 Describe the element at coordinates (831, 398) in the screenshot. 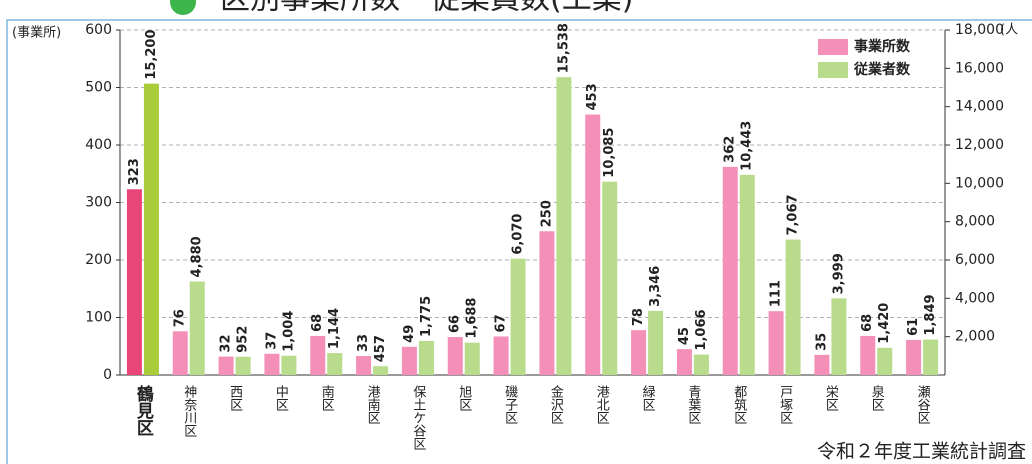

I see `x-tick-label: 栄区` at that location.